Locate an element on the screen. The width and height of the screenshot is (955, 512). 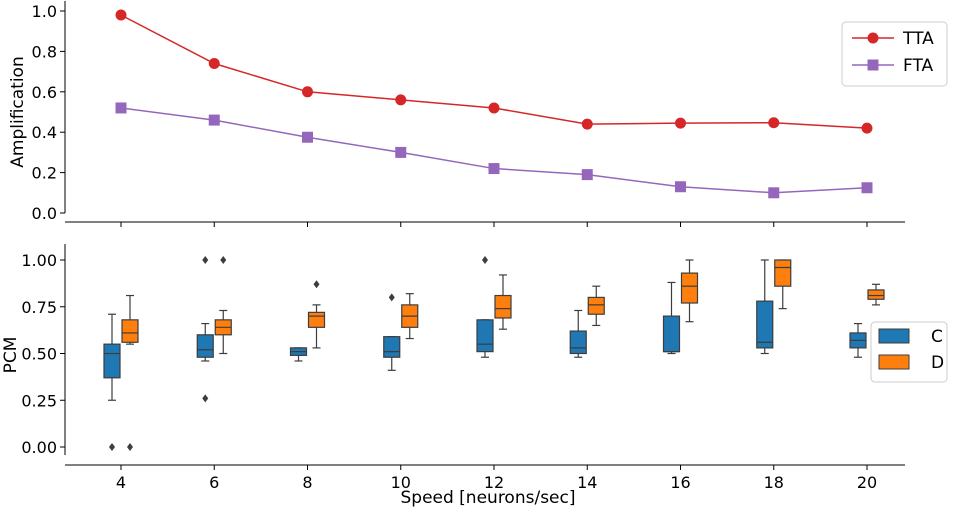
amplification-y-tick-label: 0.8 is located at coordinates (44, 51).